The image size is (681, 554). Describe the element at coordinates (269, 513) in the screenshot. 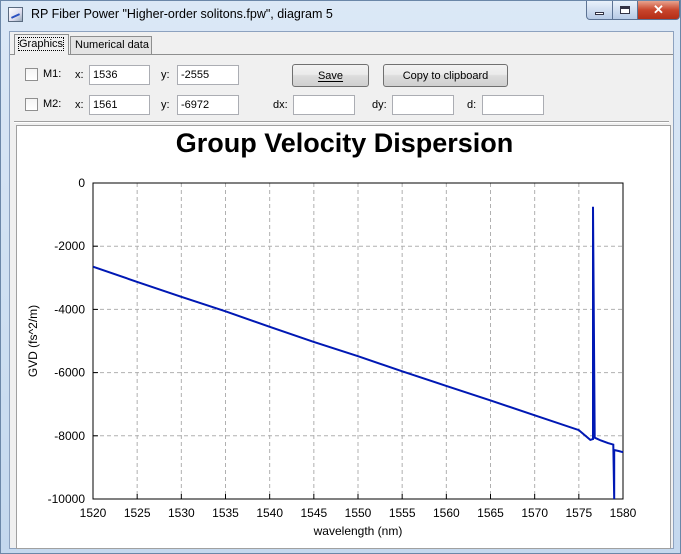

I see `x-tick-label: 1540` at that location.